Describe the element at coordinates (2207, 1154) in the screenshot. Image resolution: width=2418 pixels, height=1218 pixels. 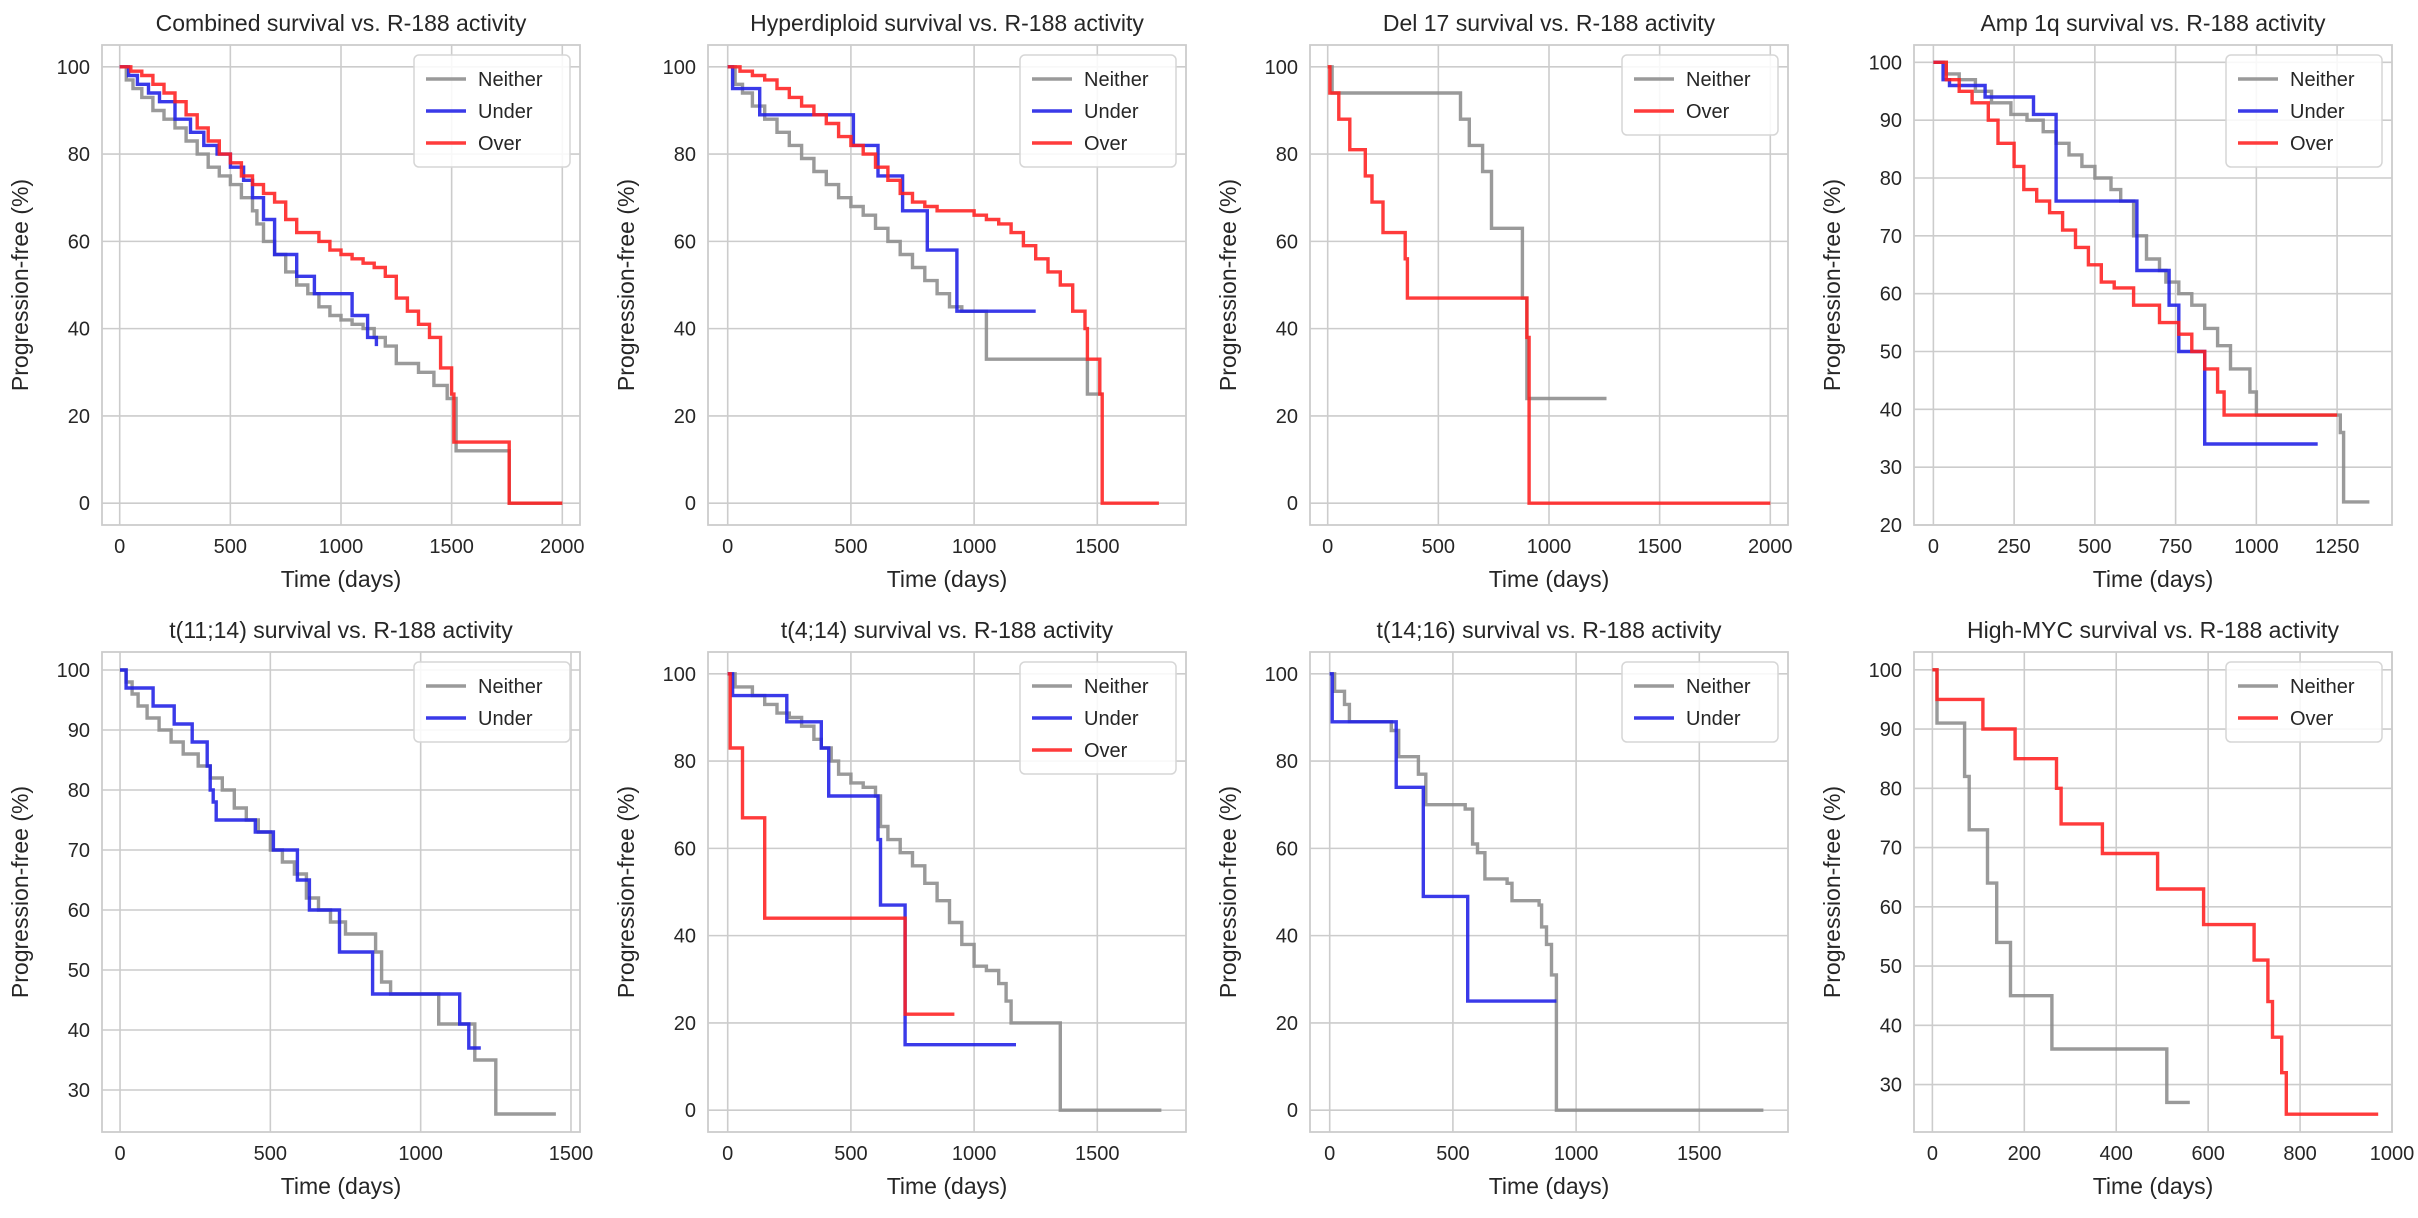
I see `x-tick-label: 600` at that location.